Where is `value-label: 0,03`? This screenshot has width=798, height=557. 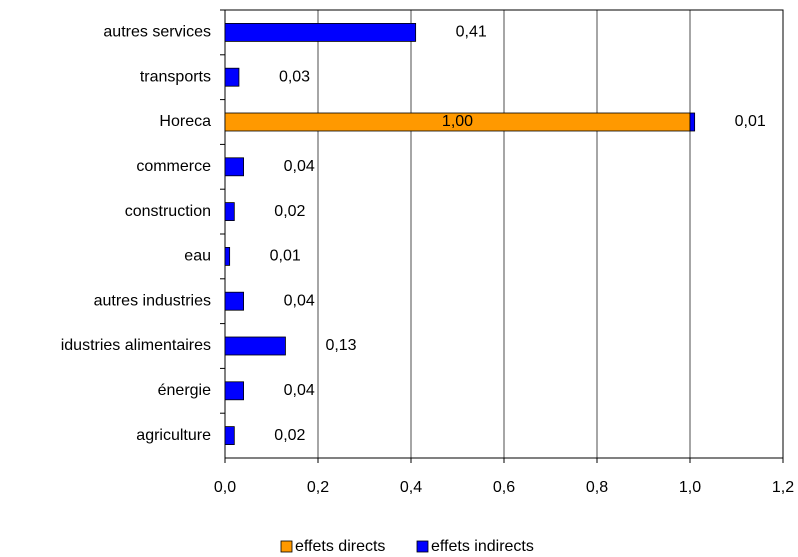 value-label: 0,03 is located at coordinates (294, 76).